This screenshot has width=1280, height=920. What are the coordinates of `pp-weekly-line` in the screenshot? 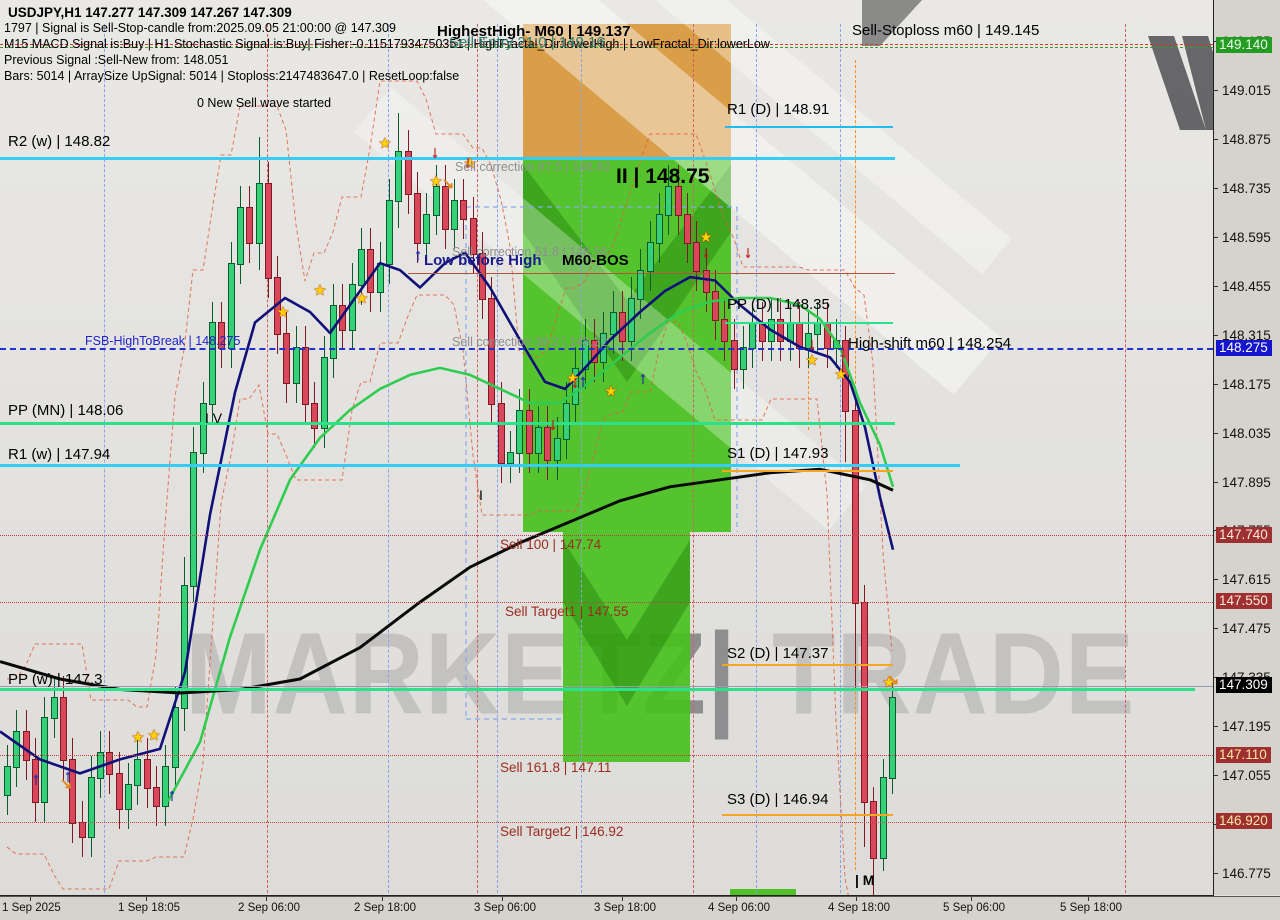 It's located at (597, 689).